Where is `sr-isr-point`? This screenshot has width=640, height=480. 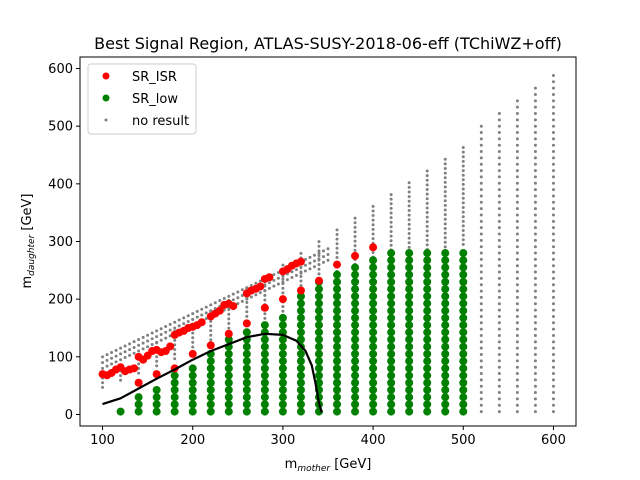
sr-isr-point is located at coordinates (260, 286).